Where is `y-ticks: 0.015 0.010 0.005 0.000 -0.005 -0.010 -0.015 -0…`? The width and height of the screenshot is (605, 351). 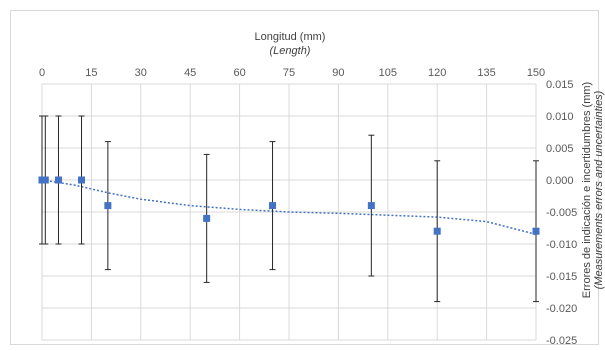
y-ticks: 0.015 0.010 0.005 0.000 -0.005 -0.010 -0.015 -0… is located at coordinates (561, 213).